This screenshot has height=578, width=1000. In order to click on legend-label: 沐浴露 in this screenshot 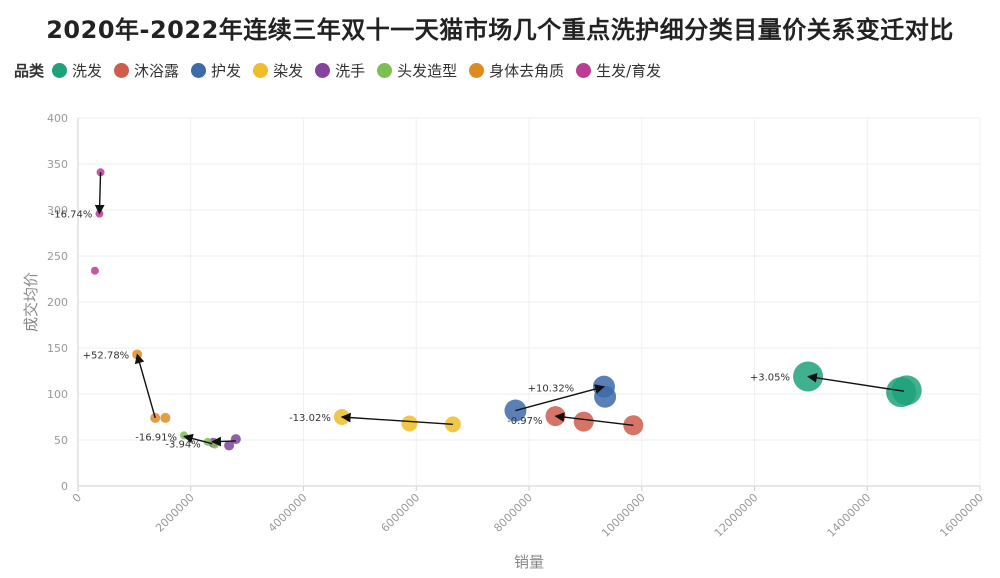, I will do `click(157, 71)`.